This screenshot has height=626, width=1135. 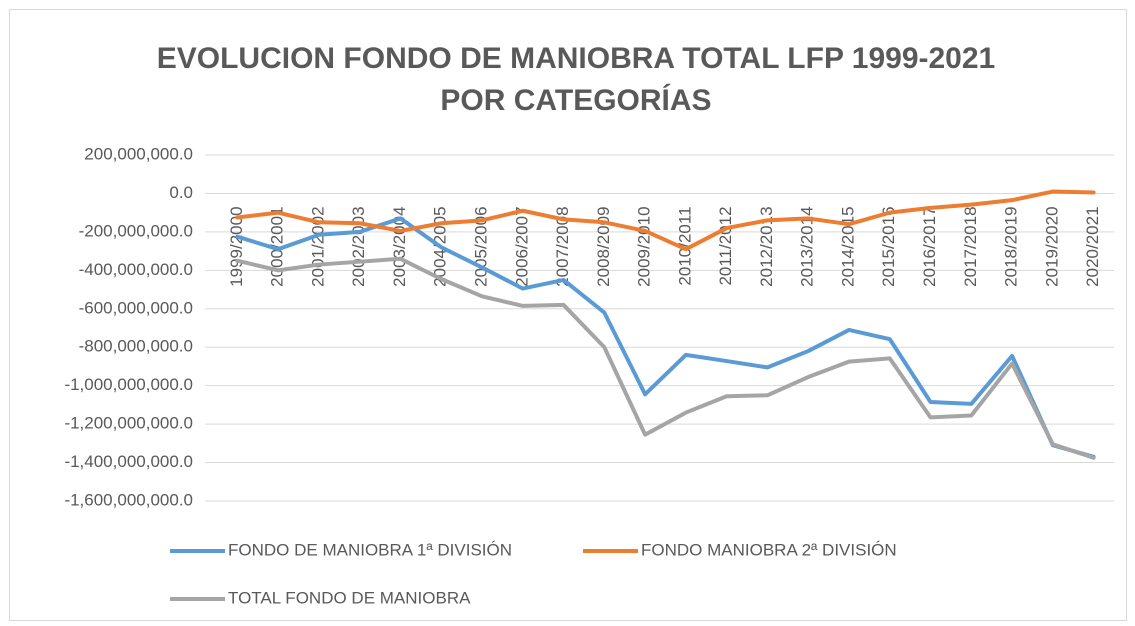 What do you see at coordinates (725, 245) in the screenshot?
I see `x-tick-label: 2011/2012` at bounding box center [725, 245].